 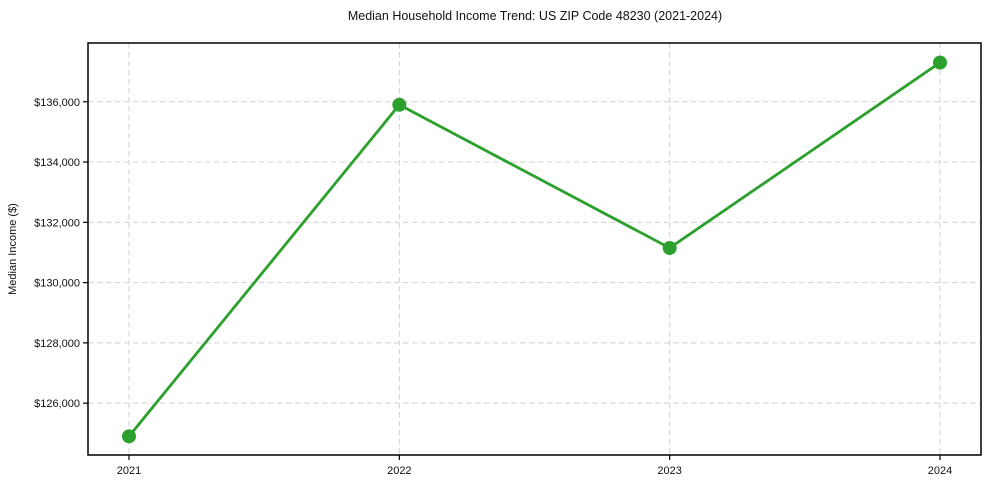 I want to click on y-tick-label: $128,000, so click(x=57, y=344).